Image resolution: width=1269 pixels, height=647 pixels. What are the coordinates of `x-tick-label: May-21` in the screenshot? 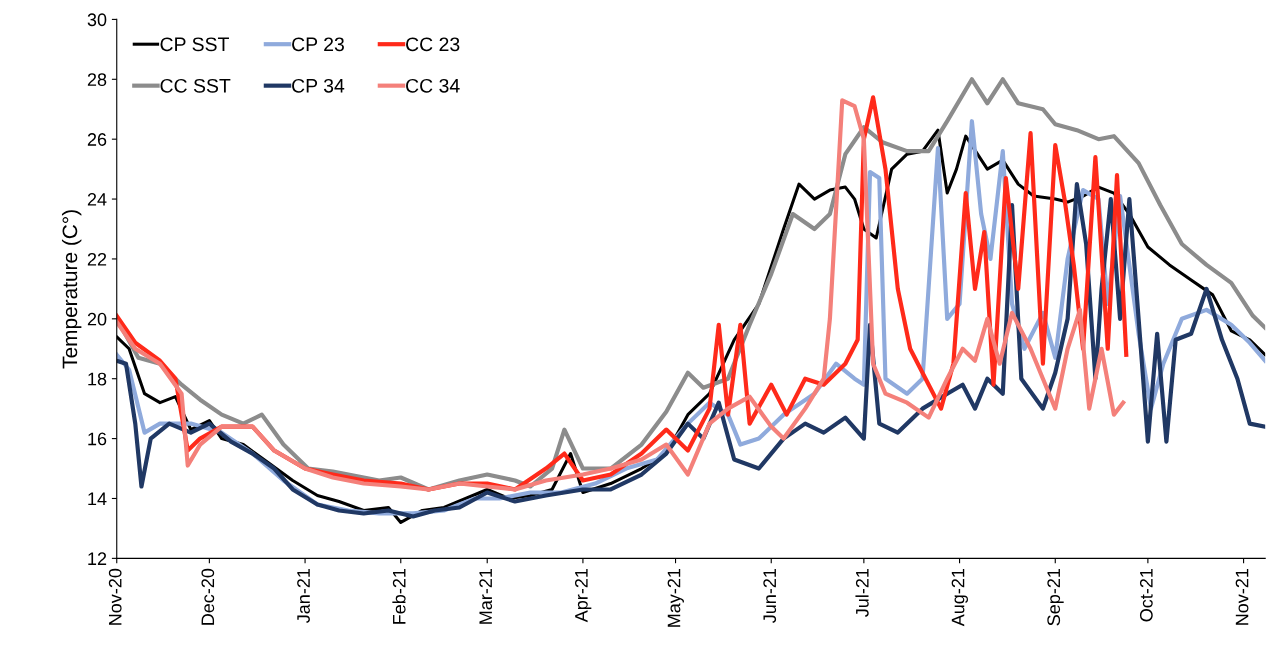 It's located at (675, 597).